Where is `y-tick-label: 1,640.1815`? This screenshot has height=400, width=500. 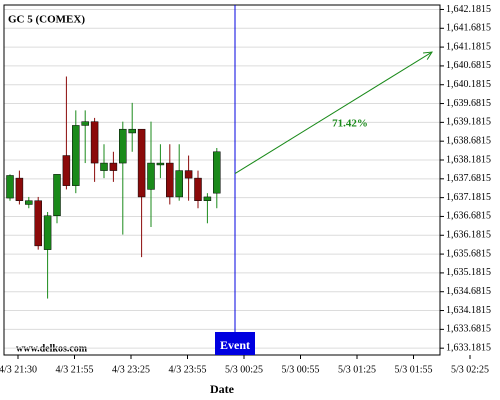
y-tick-label: 1,640.1815 is located at coordinates (468, 84).